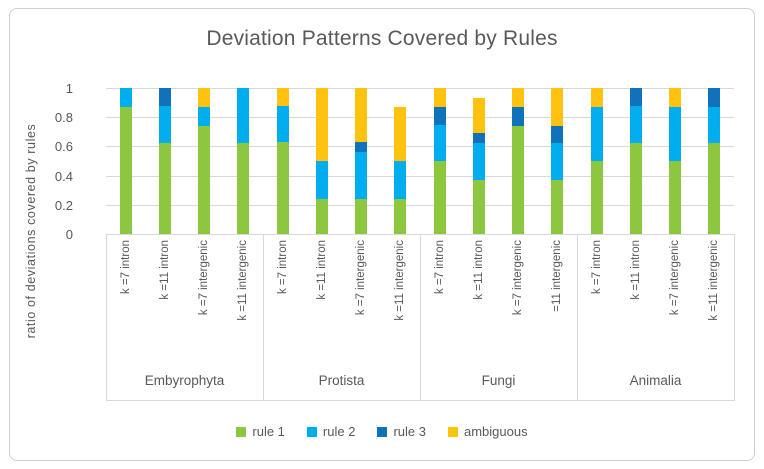 The height and width of the screenshot is (469, 764). I want to click on bar-group-fungi, so click(498, 161).